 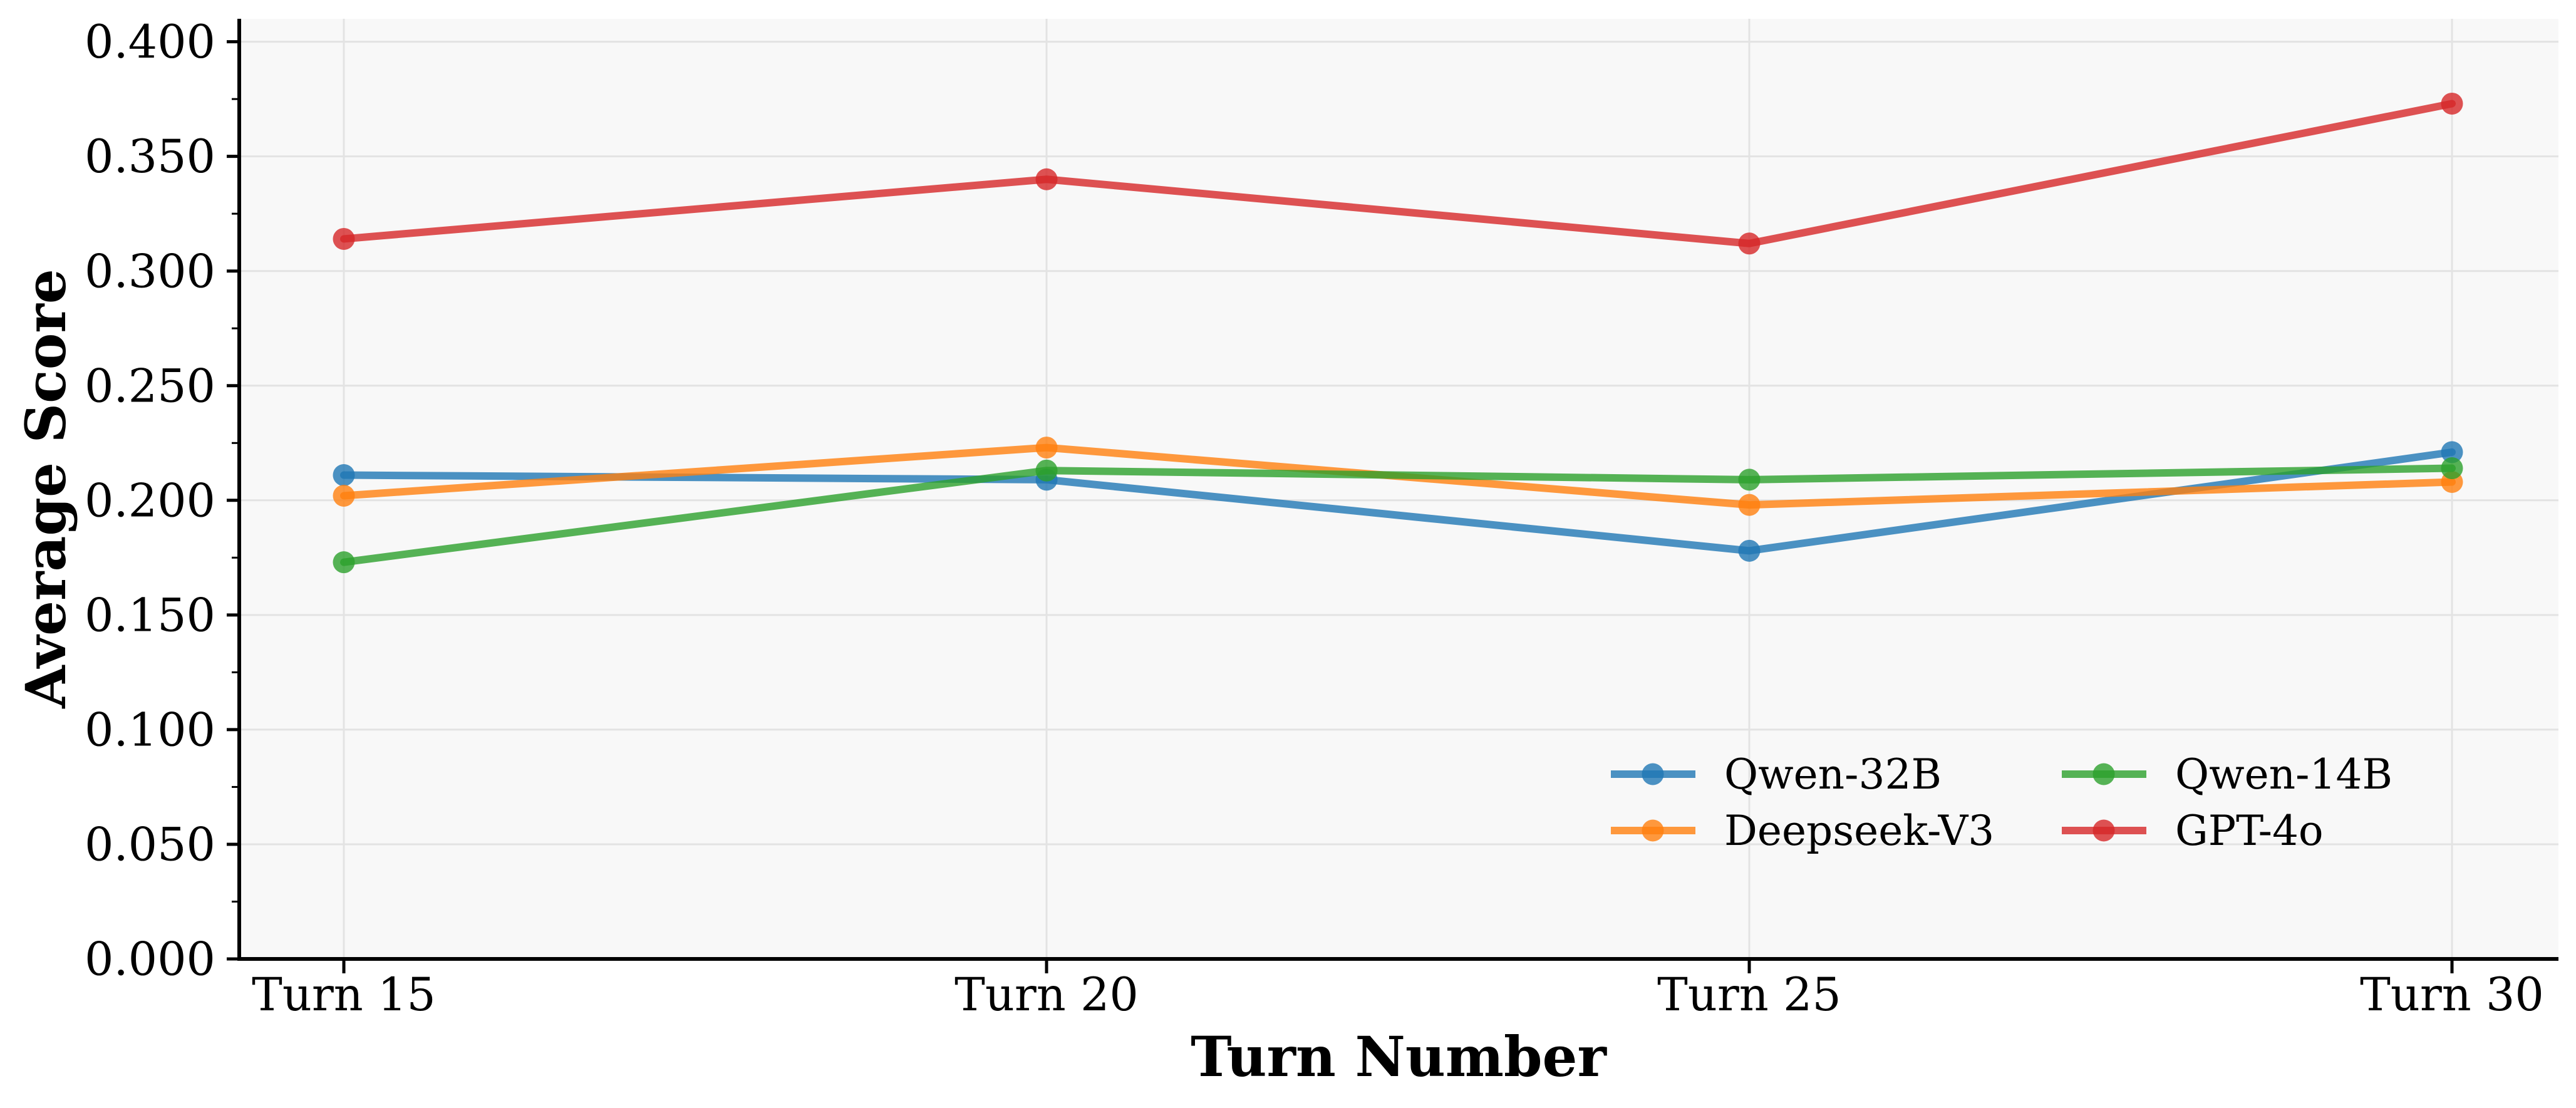 I want to click on y-tick-label: 0.250, so click(x=150, y=386).